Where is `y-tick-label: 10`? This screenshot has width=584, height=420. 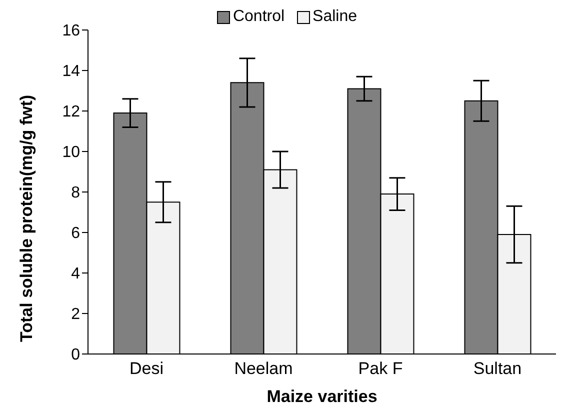 y-tick-label: 10 is located at coordinates (71, 153).